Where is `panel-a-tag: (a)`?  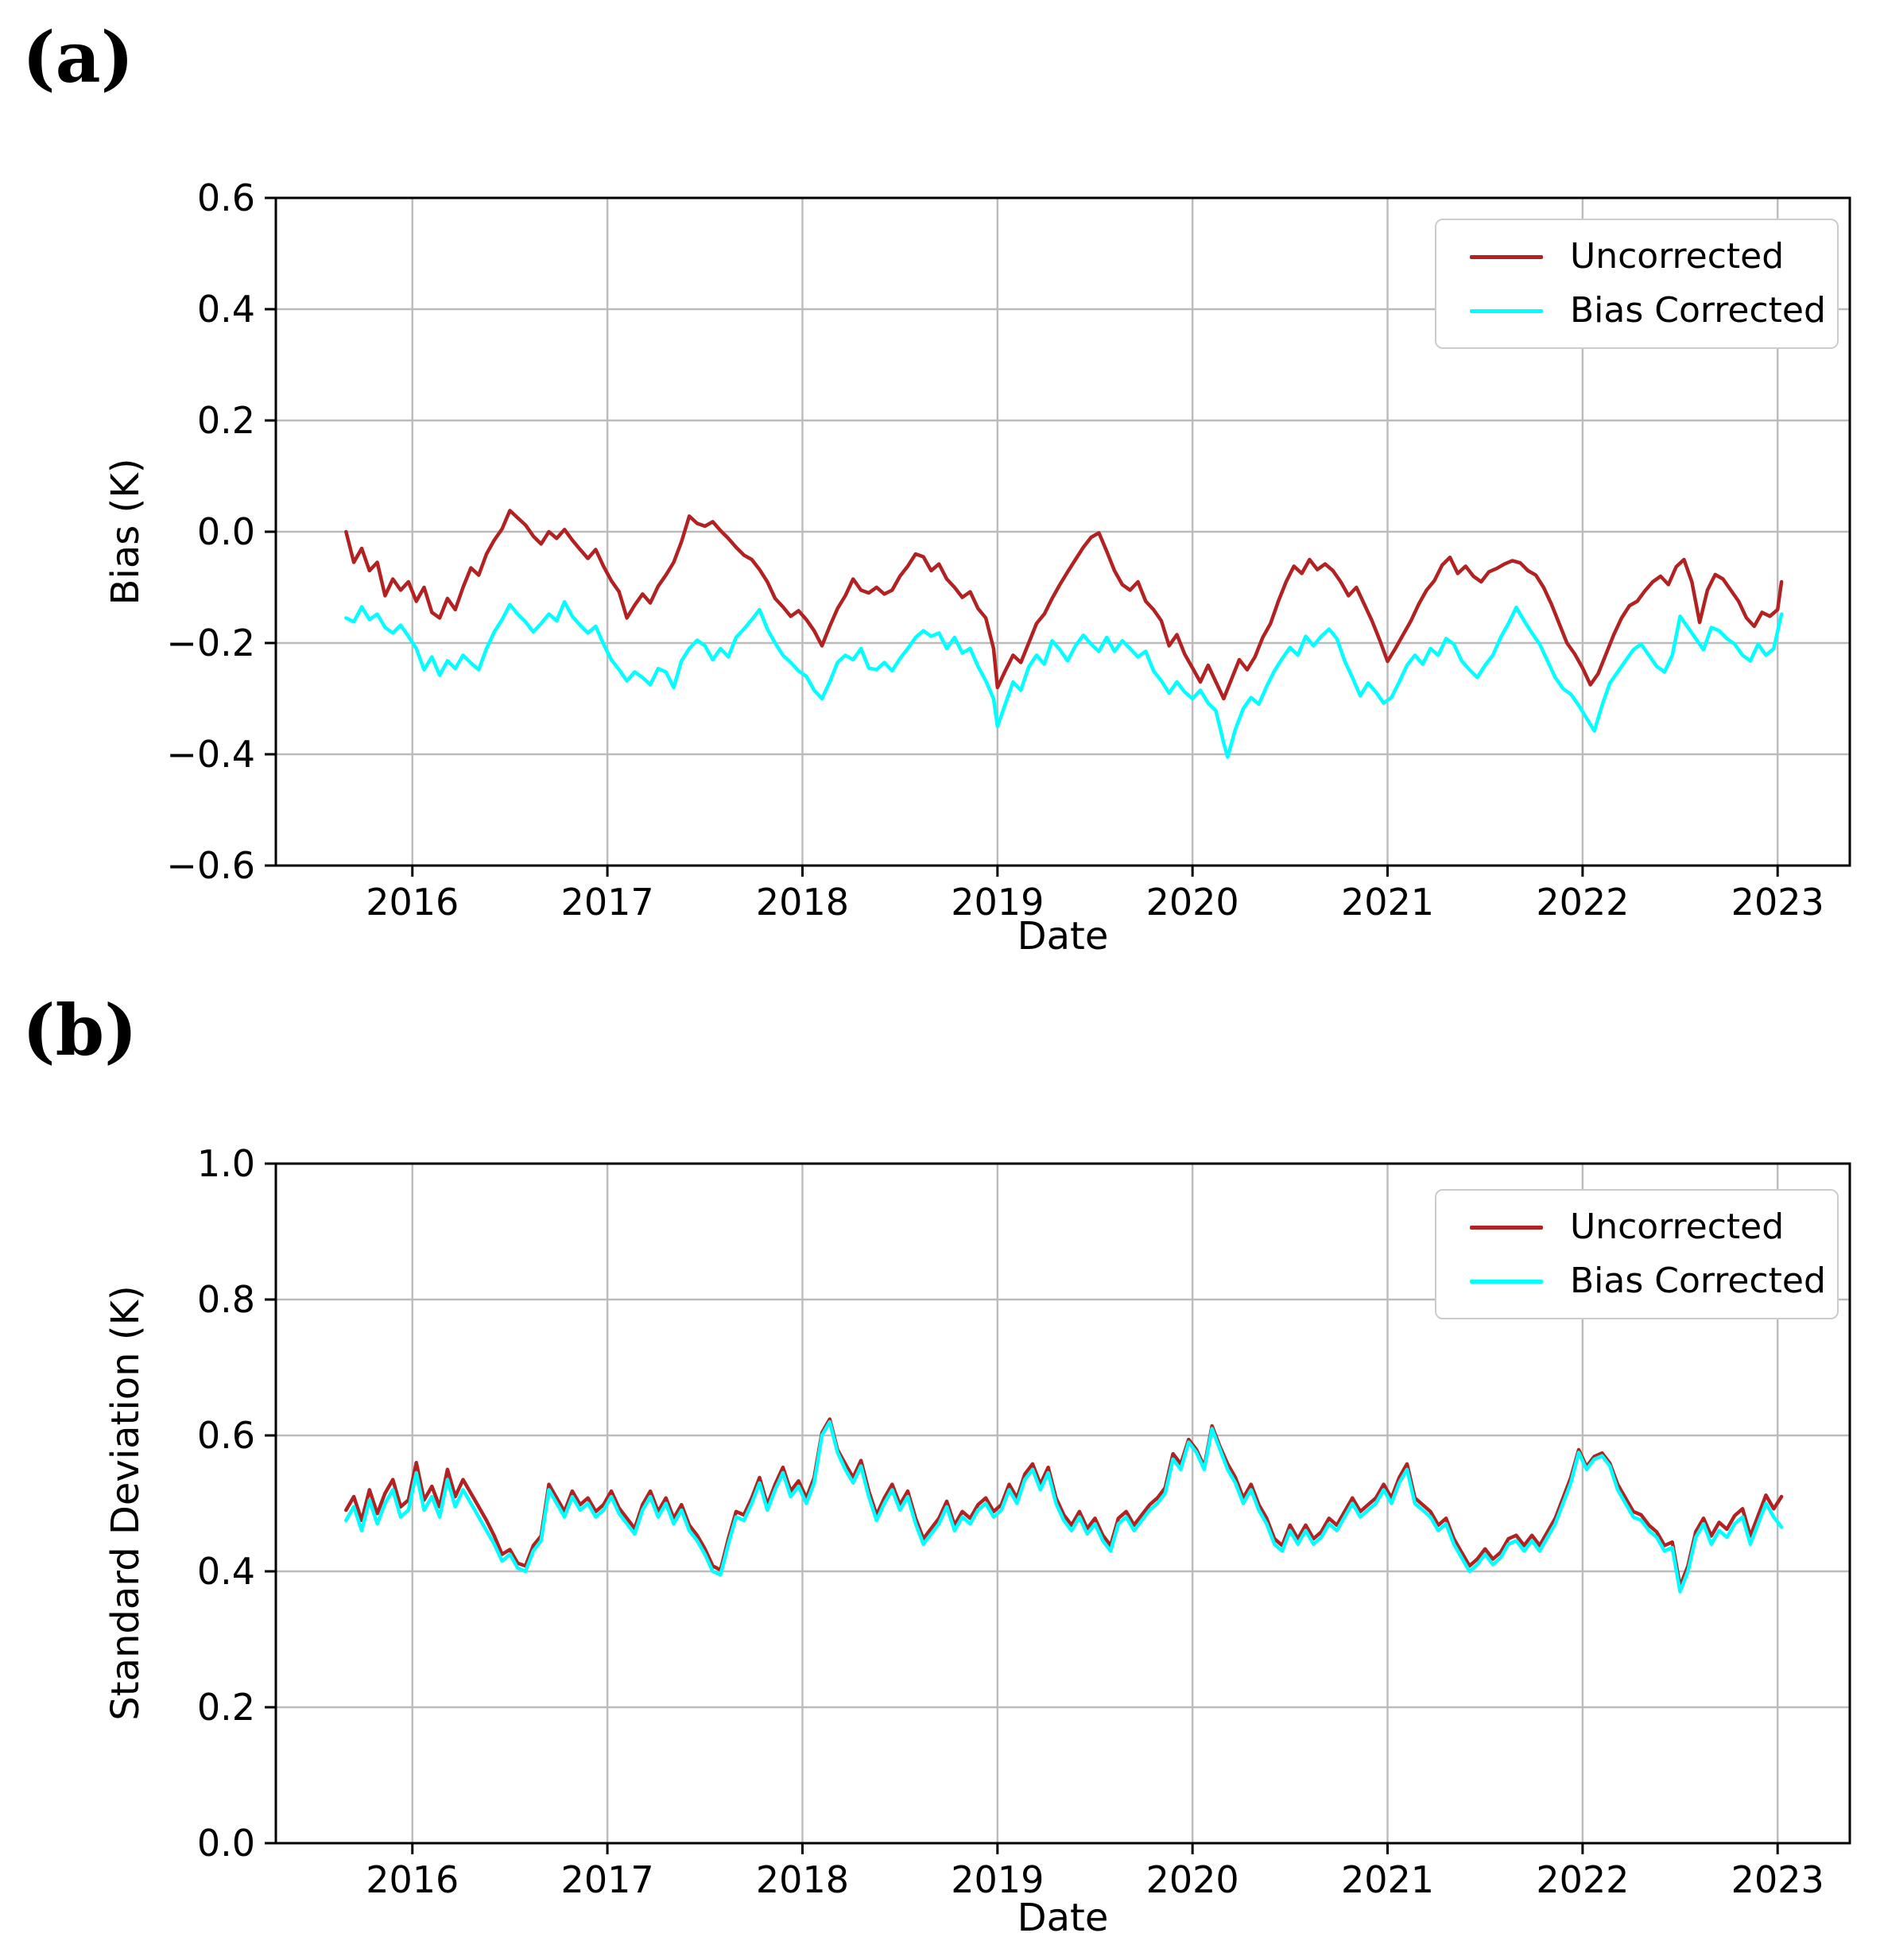 panel-a-tag: (a) is located at coordinates (78, 58).